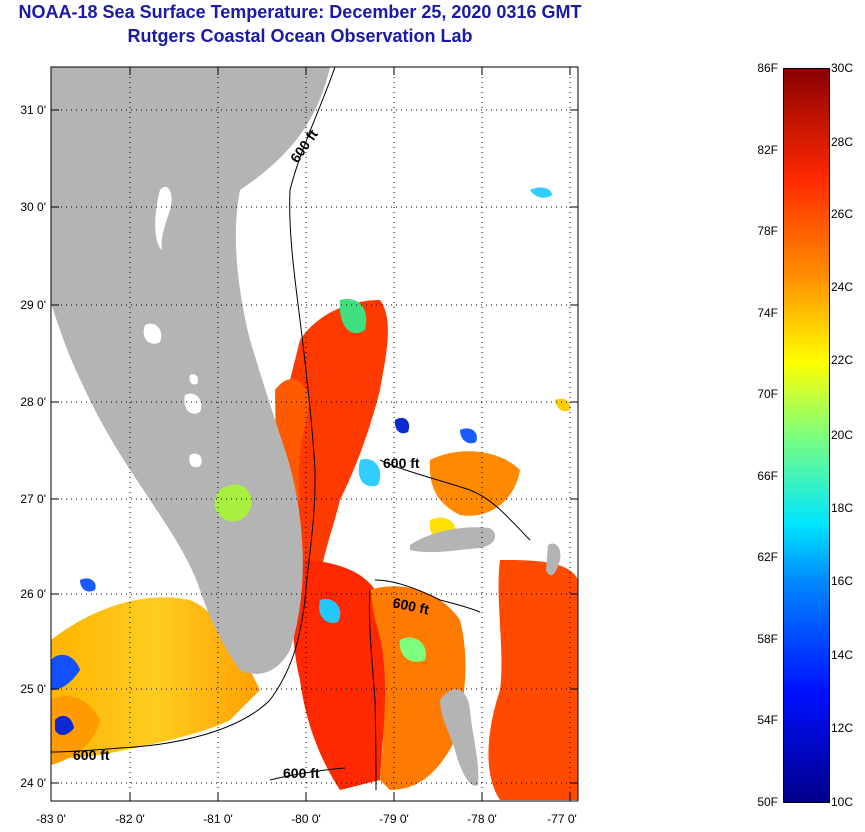  Describe the element at coordinates (842, 728) in the screenshot. I see `colorbar-c-label: 12C` at that location.